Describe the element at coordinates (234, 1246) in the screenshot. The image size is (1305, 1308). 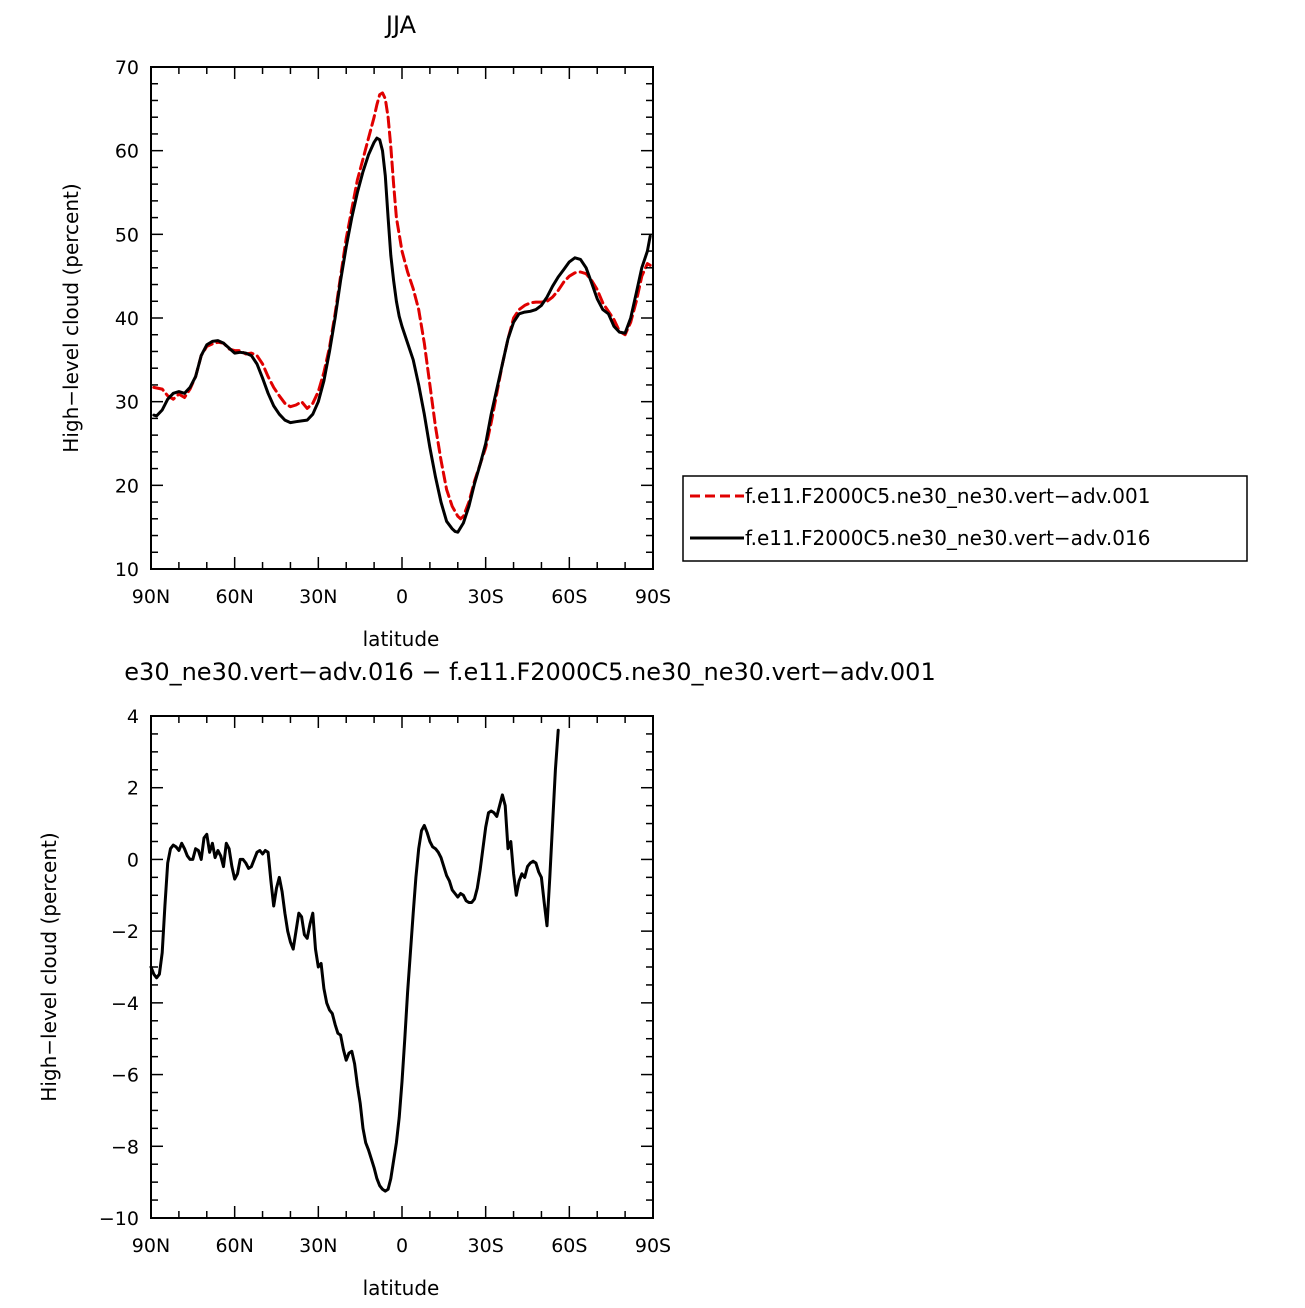
I see `bottom-chart-x-tick-label: 60N` at that location.